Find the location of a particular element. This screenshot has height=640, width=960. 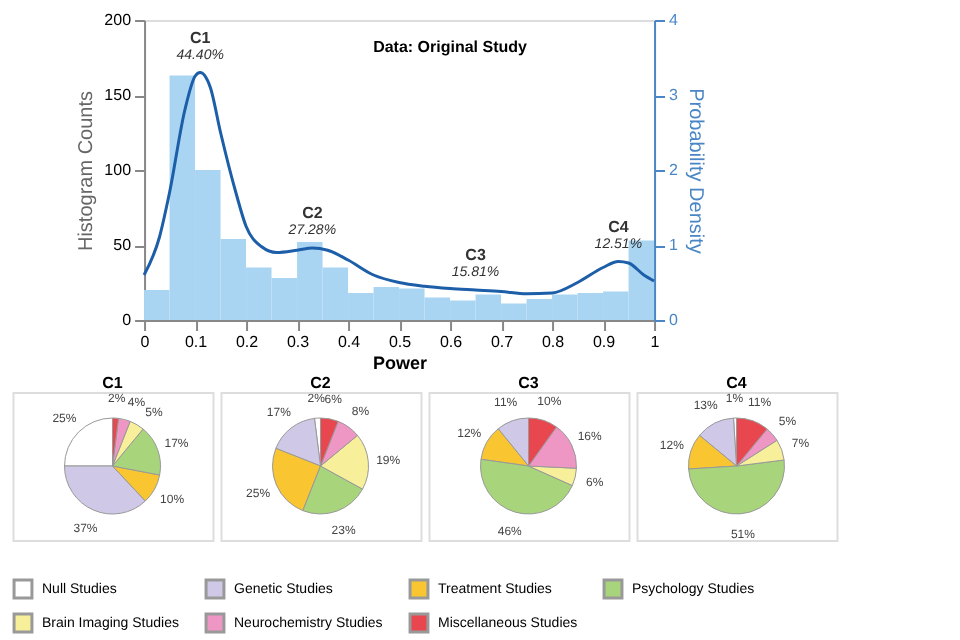

annotation: C1 is located at coordinates (200, 37).